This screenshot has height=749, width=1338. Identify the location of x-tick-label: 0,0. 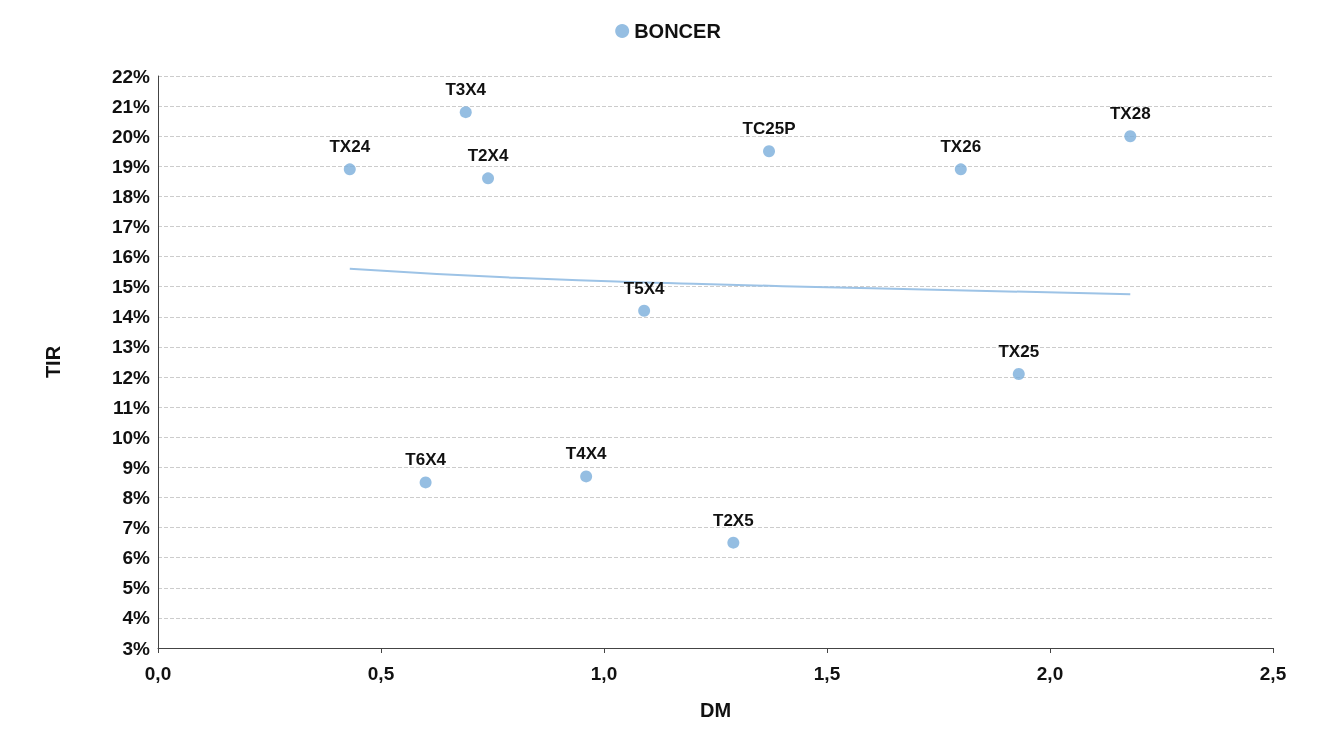
(158, 673).